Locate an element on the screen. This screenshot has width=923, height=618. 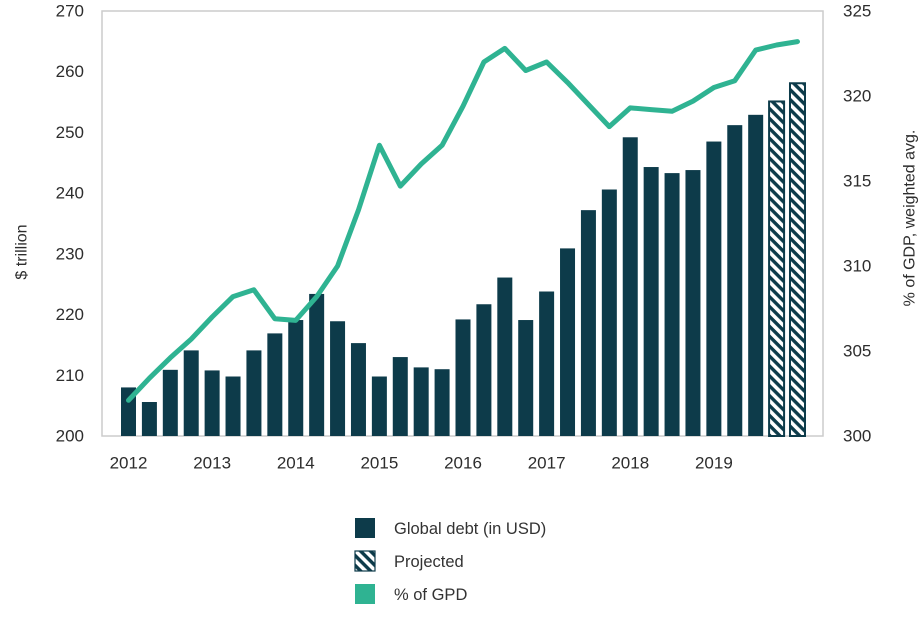
right-axis-tick-label: 325 is located at coordinates (857, 11).